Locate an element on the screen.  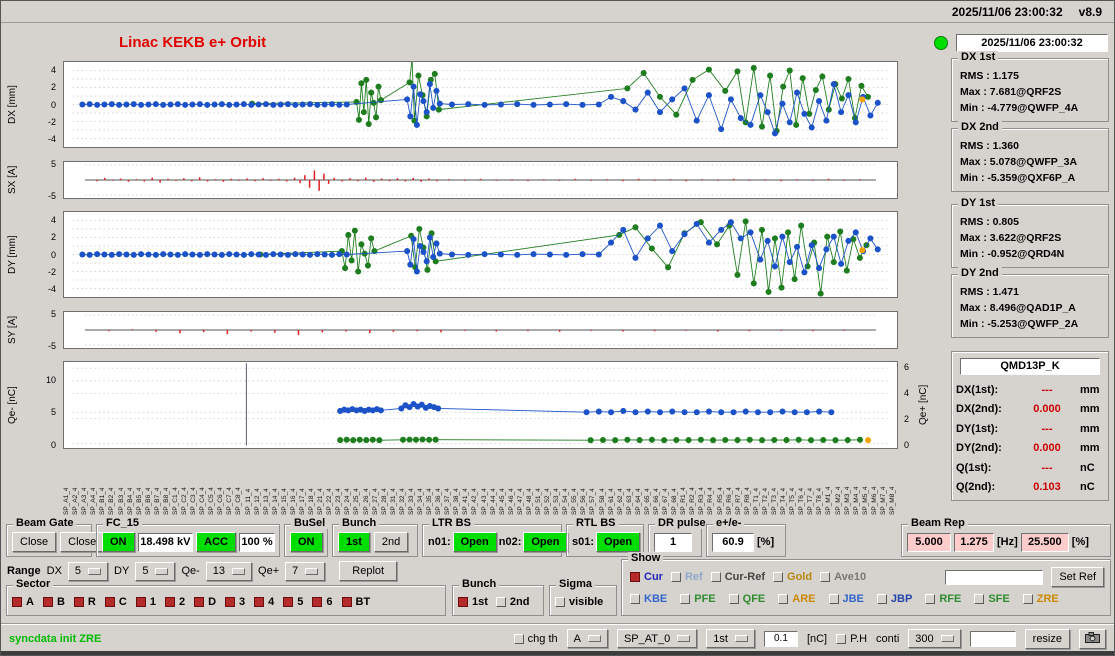
dx-orbit-plot is located at coordinates (480, 104).